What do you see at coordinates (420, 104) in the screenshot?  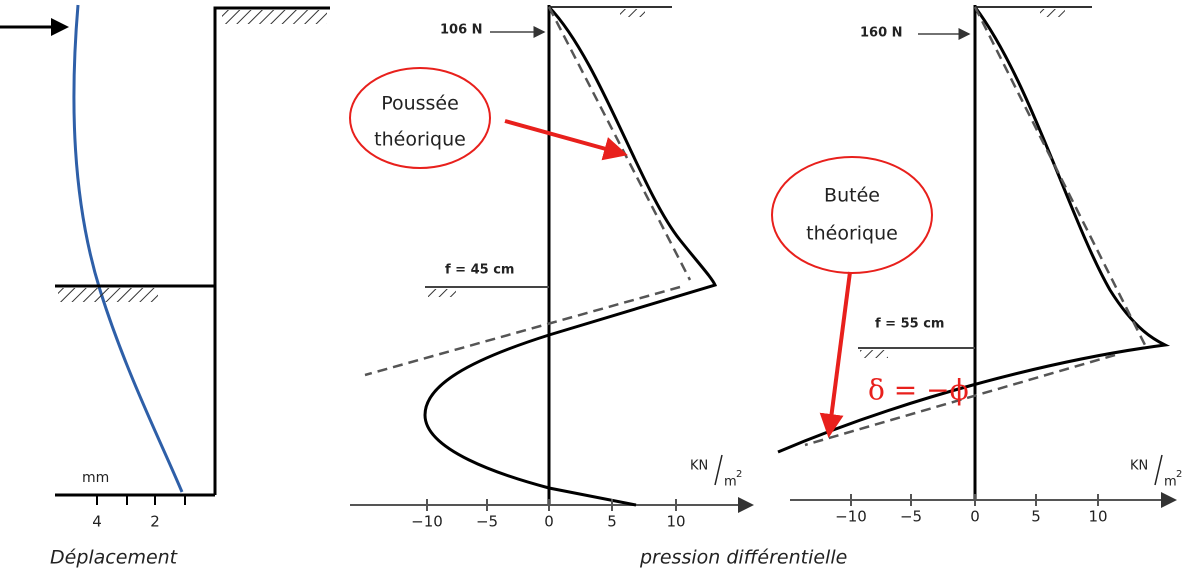 I see `callout-text: Poussée` at bounding box center [420, 104].